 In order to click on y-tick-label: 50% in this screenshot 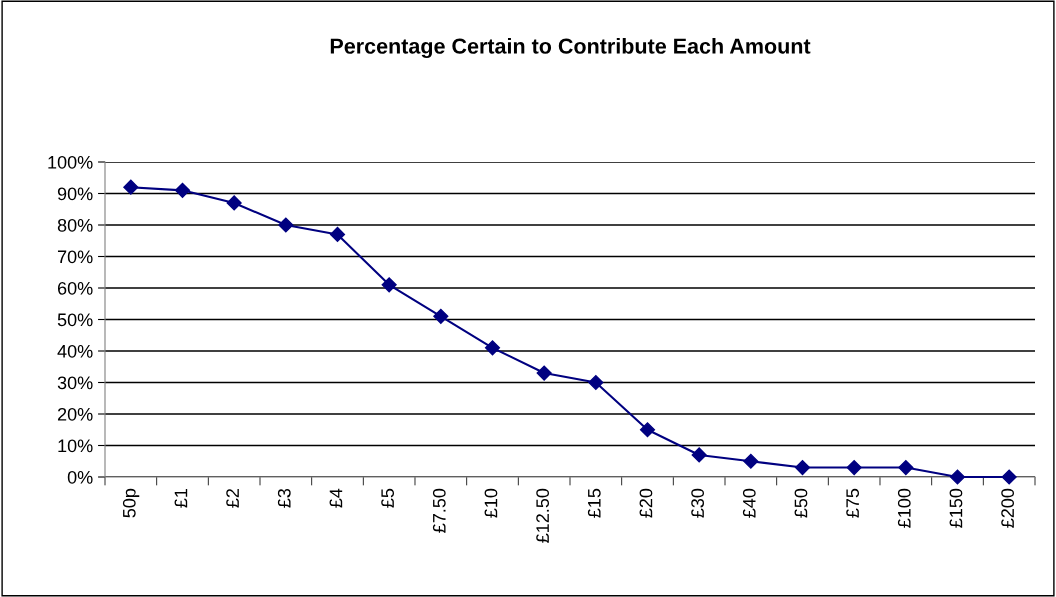, I will do `click(75, 320)`.